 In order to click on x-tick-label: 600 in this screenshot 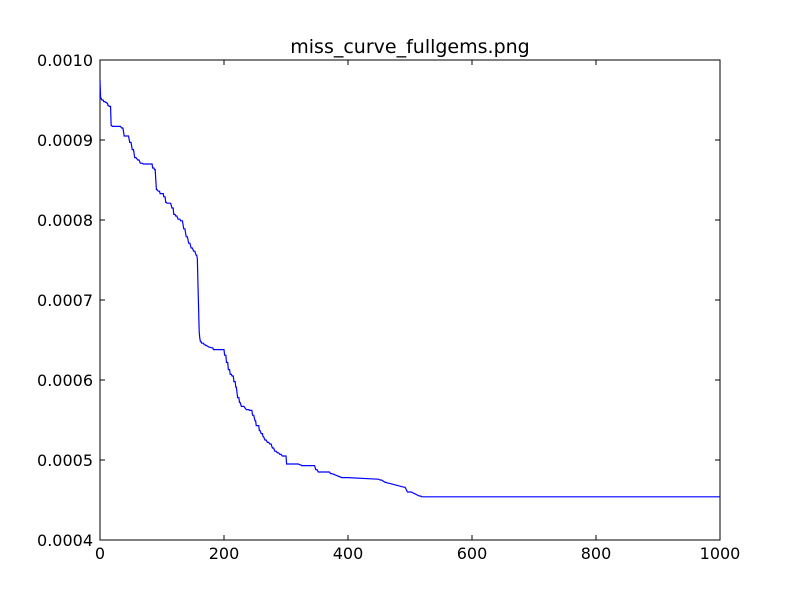, I will do `click(472, 553)`.